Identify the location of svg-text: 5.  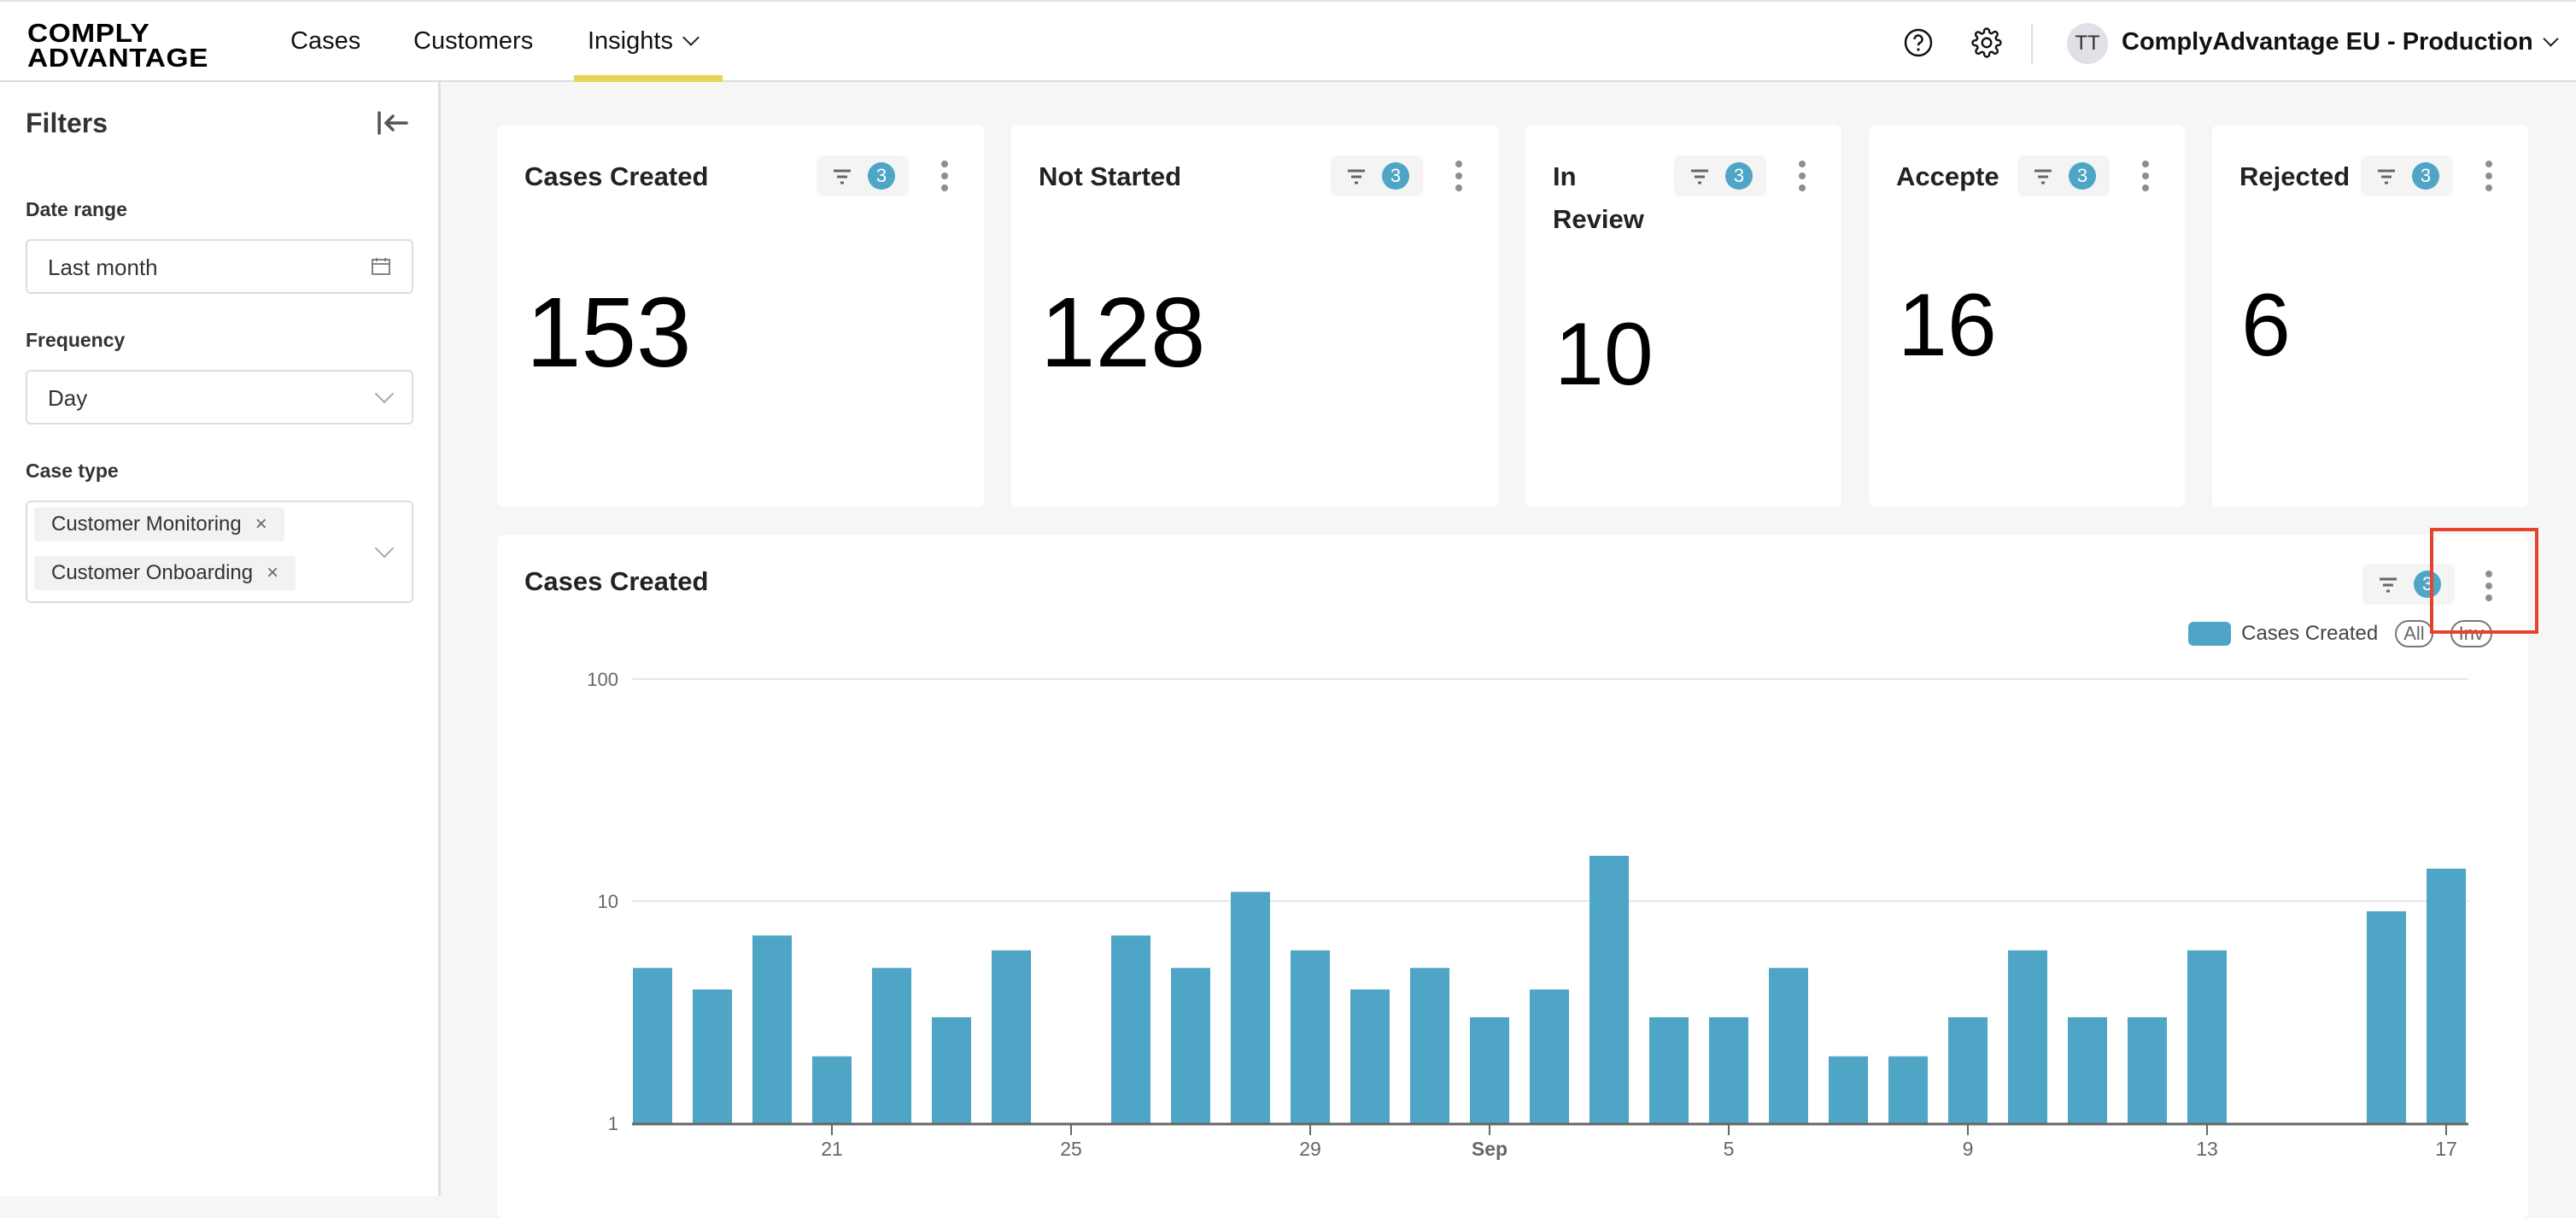
(1729, 1149).